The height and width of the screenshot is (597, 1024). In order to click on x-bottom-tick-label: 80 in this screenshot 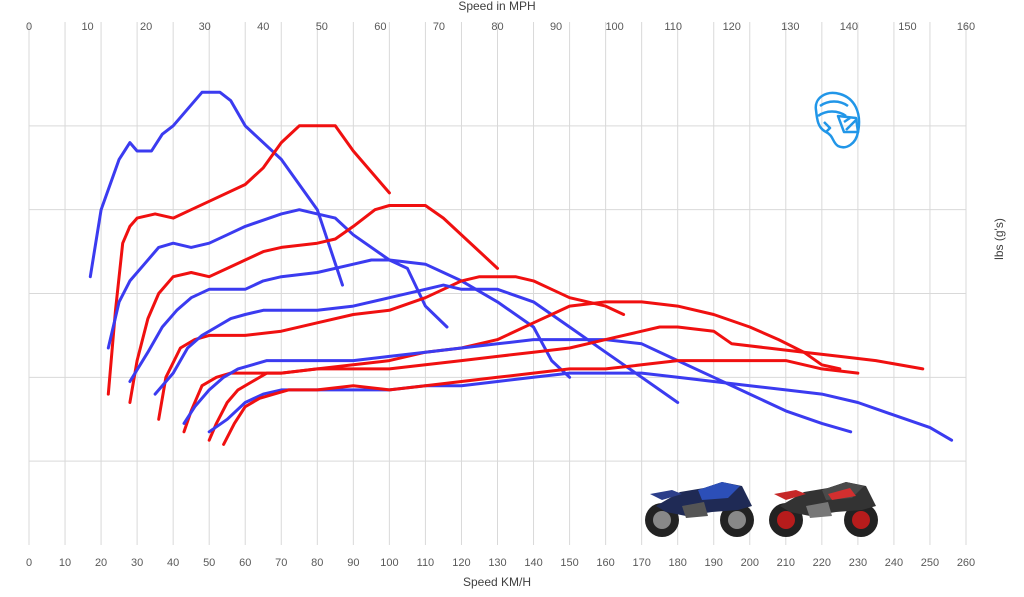, I will do `click(317, 563)`.